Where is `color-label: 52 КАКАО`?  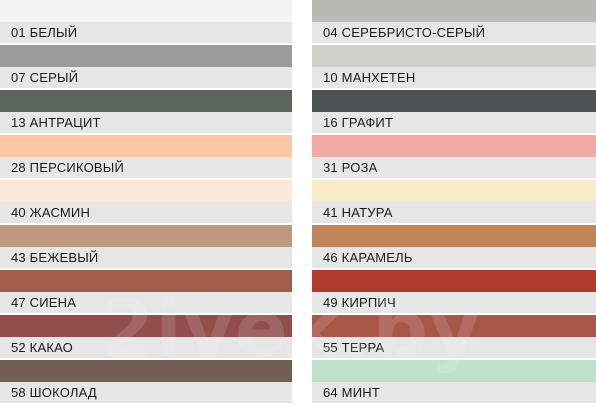 color-label: 52 КАКАО is located at coordinates (146, 347).